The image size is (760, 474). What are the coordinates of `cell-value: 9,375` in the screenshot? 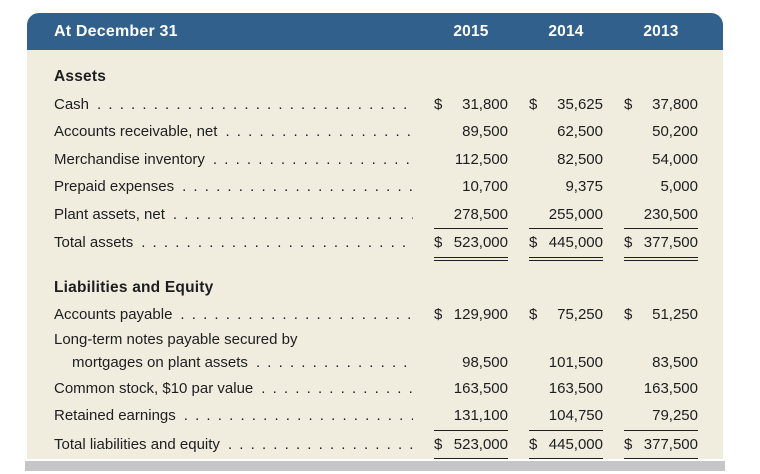 It's located at (584, 186).